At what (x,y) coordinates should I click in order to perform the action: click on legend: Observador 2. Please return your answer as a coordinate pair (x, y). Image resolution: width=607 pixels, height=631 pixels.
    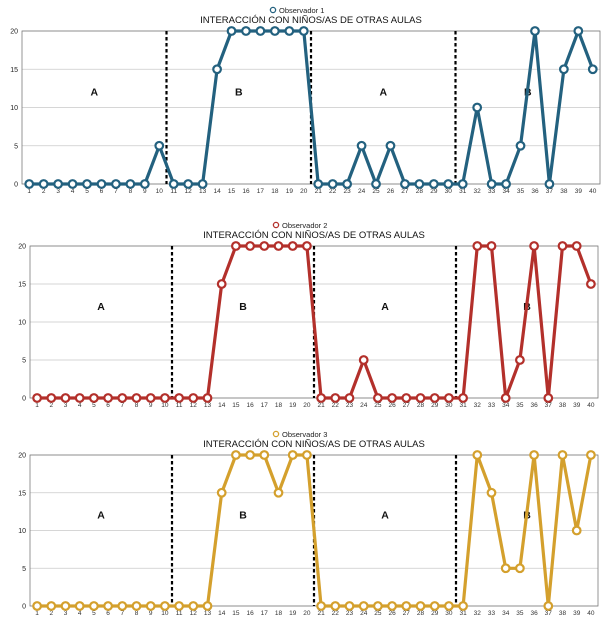
    Looking at the image, I should click on (299, 225).